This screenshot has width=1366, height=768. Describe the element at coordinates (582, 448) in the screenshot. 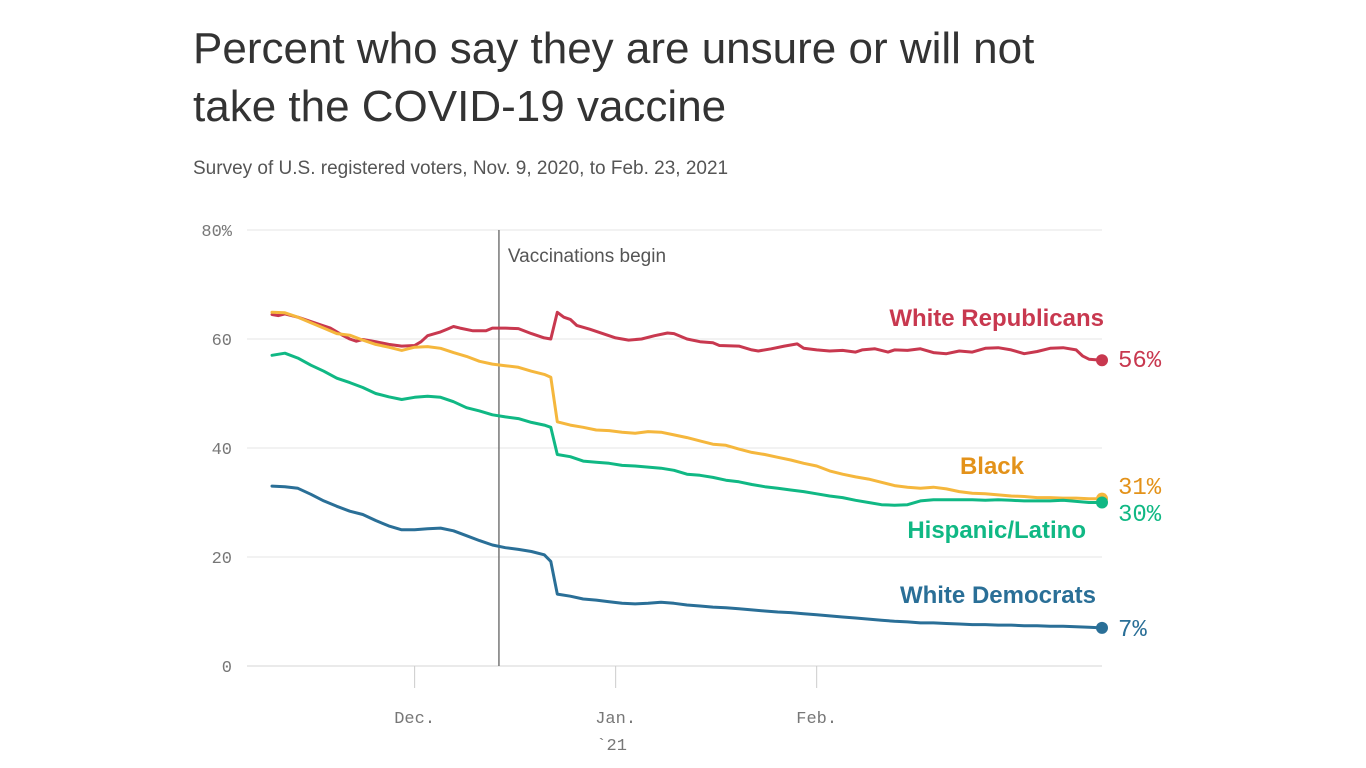

I see `annotations: Vaccinations begin` at that location.